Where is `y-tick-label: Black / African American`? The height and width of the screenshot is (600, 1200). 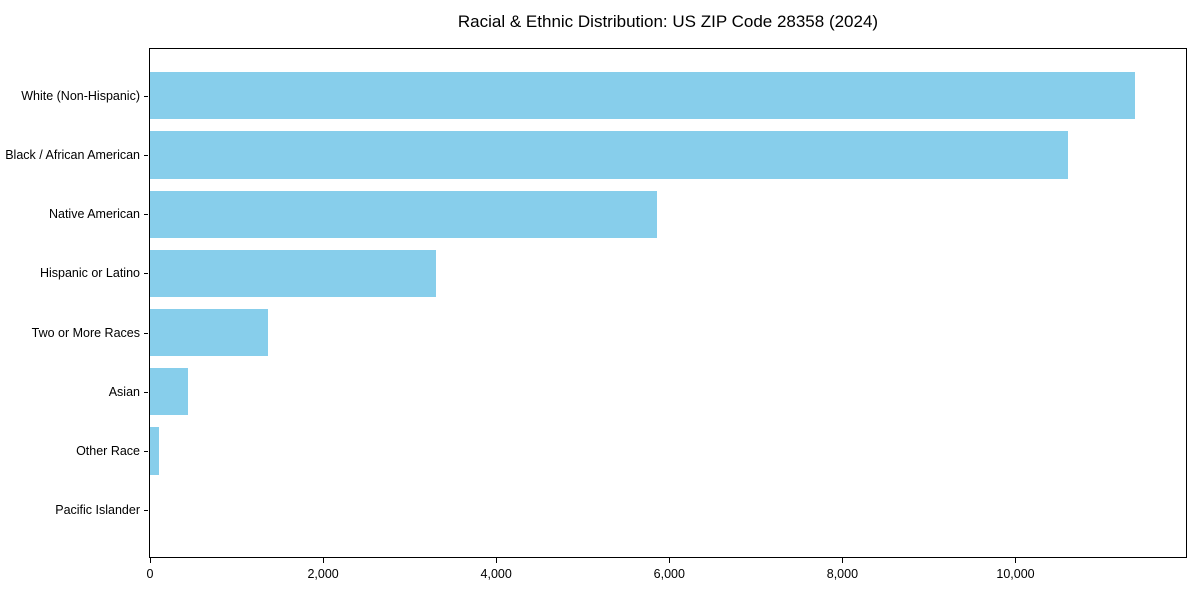 y-tick-label: Black / African American is located at coordinates (72, 154).